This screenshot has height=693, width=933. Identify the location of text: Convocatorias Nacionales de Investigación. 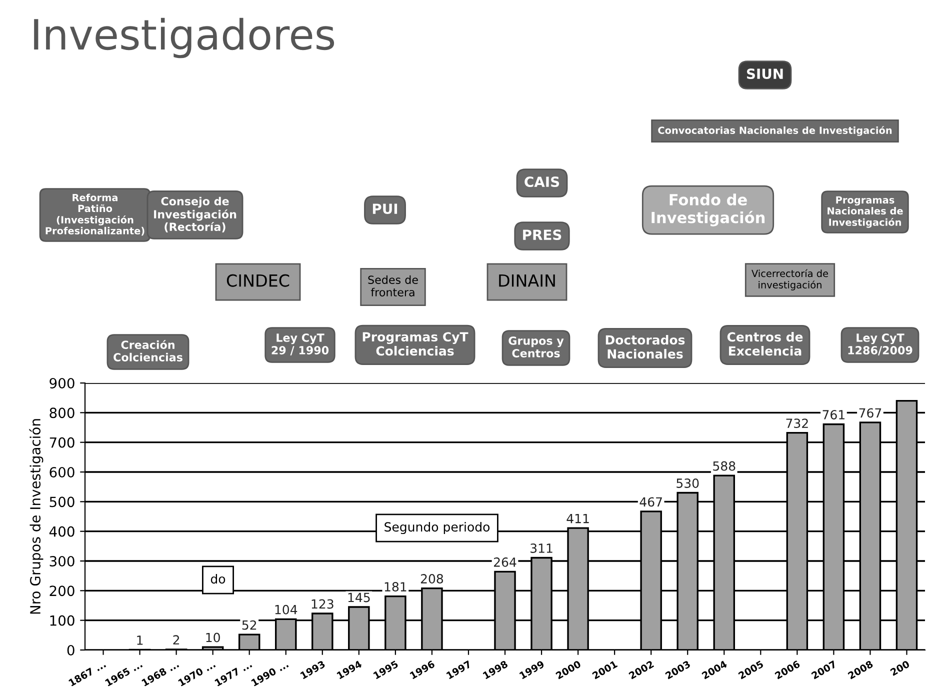
(775, 131).